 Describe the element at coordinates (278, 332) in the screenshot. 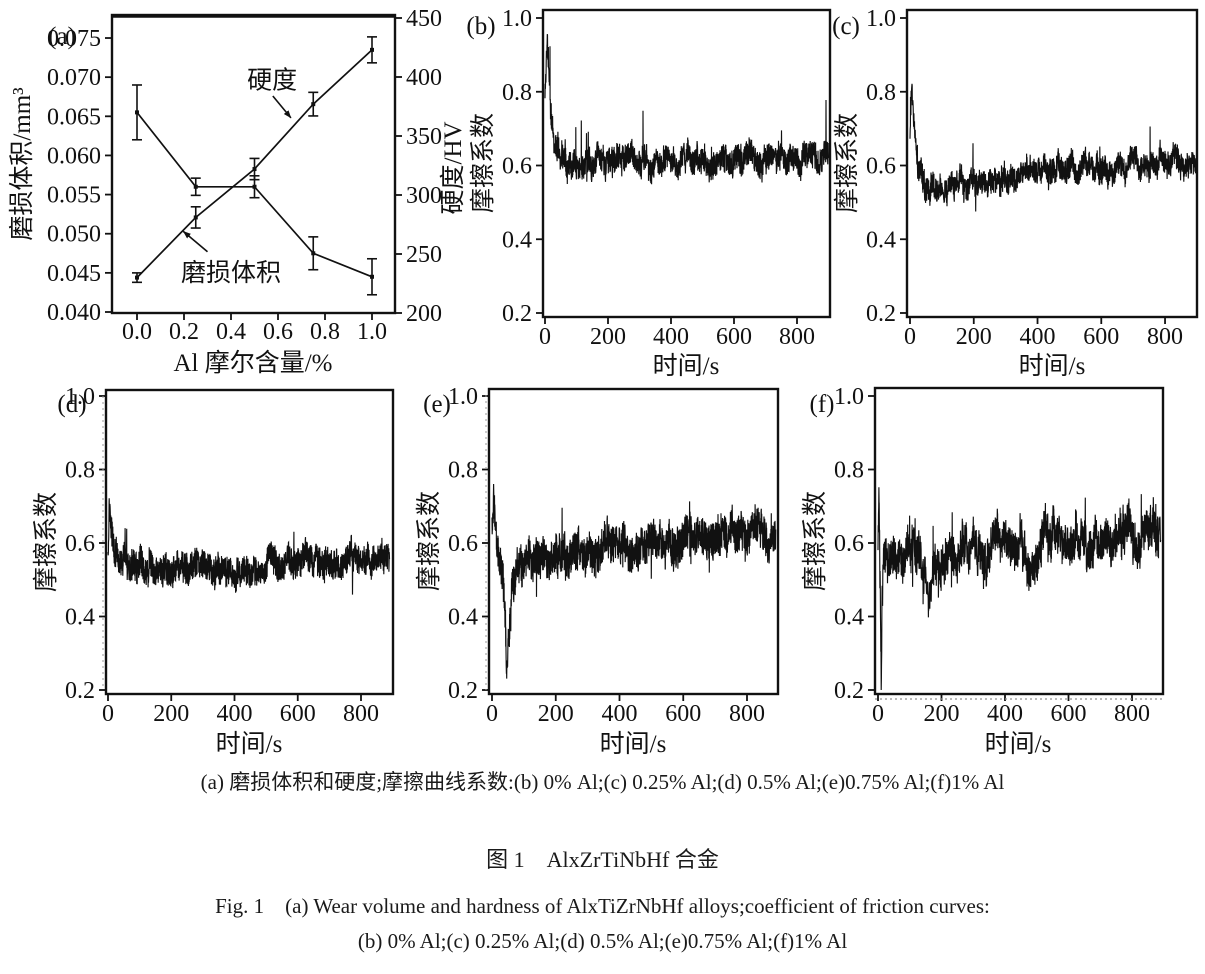

I see `x-tick-label: 0.6` at that location.